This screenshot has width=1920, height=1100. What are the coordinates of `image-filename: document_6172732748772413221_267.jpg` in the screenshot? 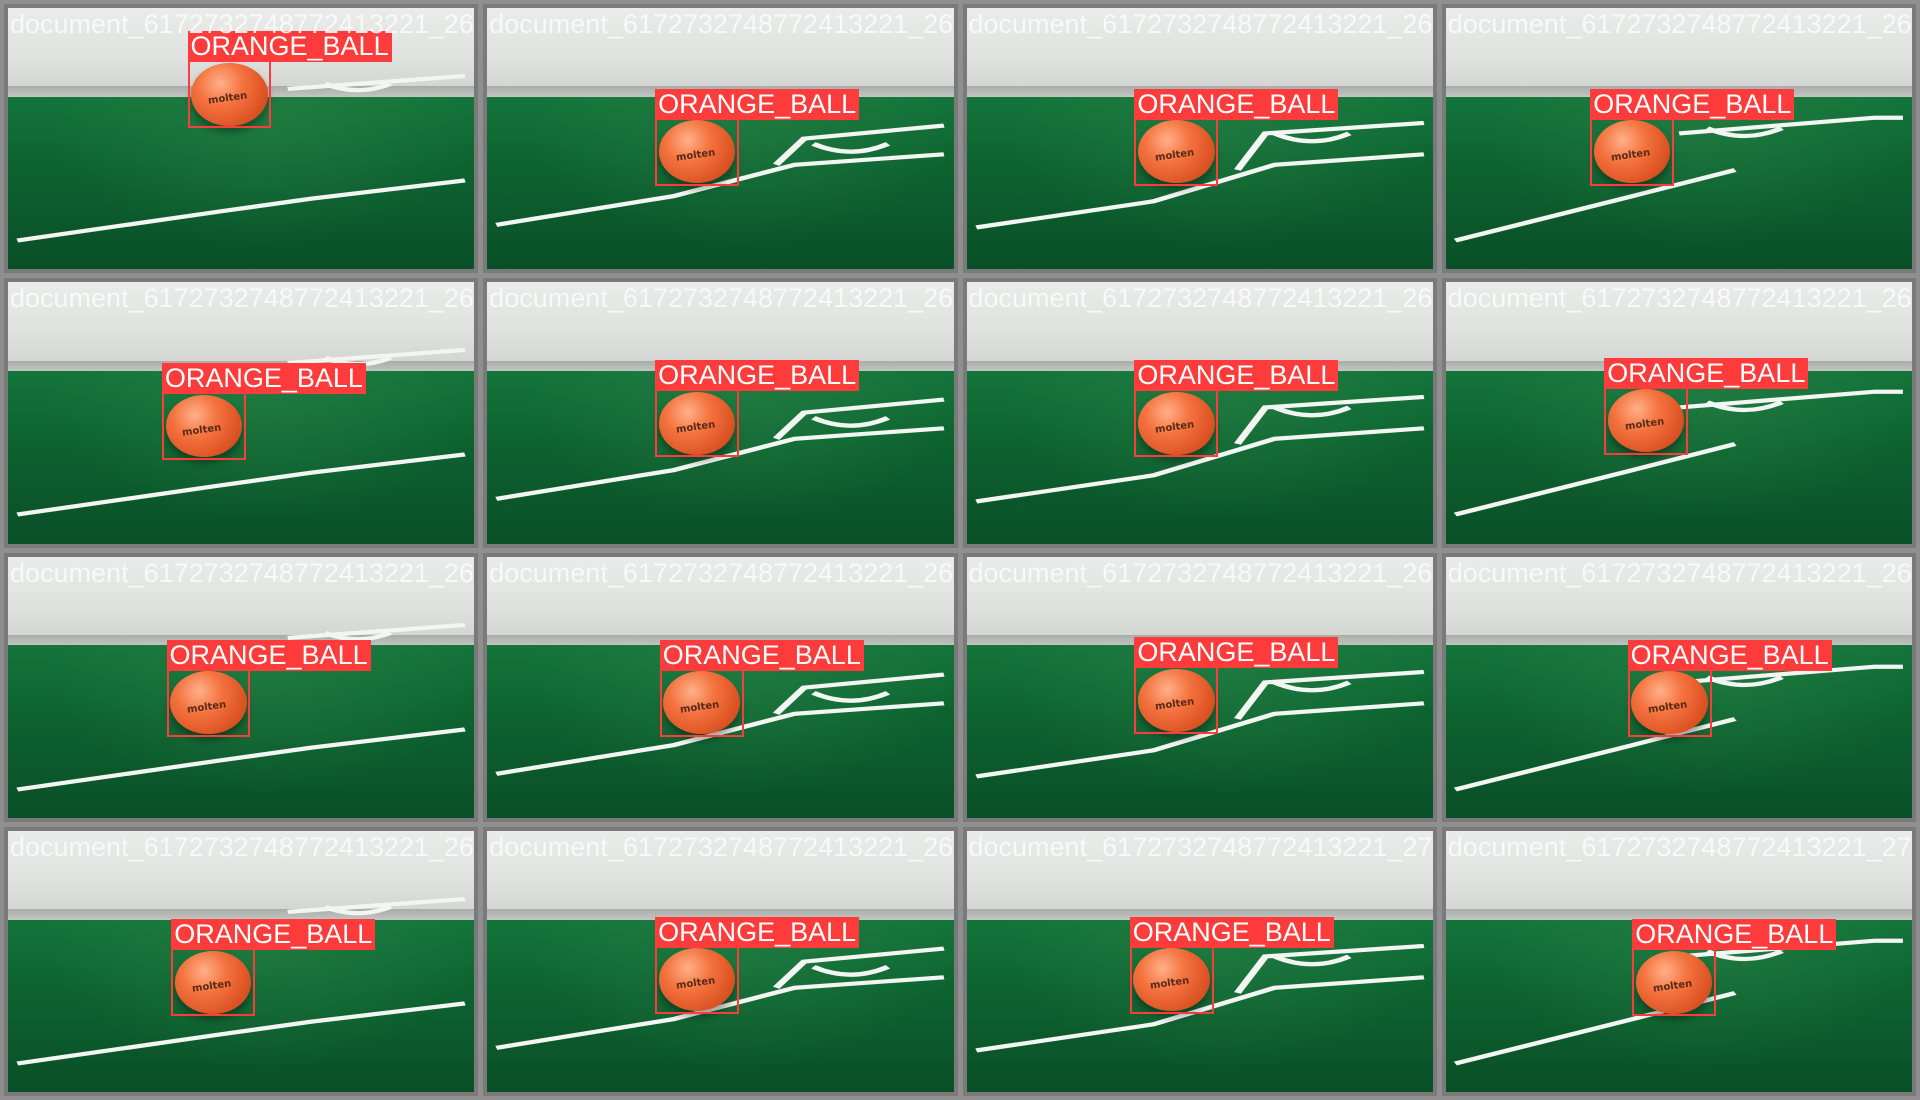 It's located at (1200, 24).